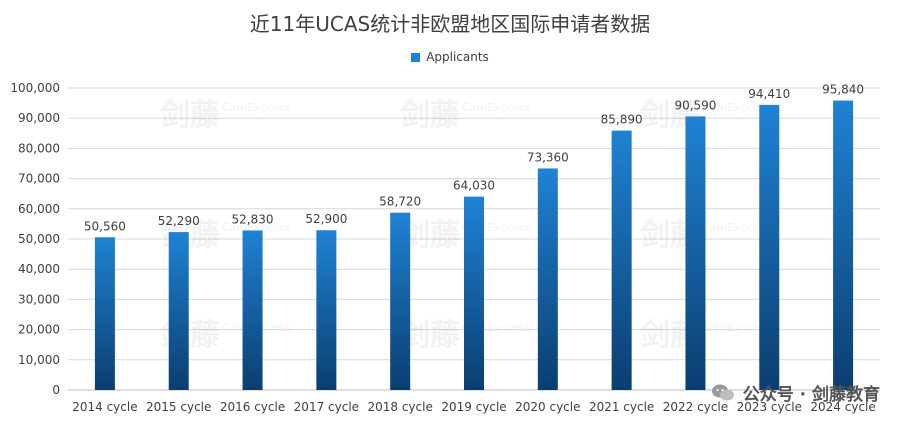 The width and height of the screenshot is (900, 425). Describe the element at coordinates (104, 407) in the screenshot. I see `x-tick-label: 2014 cycle` at that location.